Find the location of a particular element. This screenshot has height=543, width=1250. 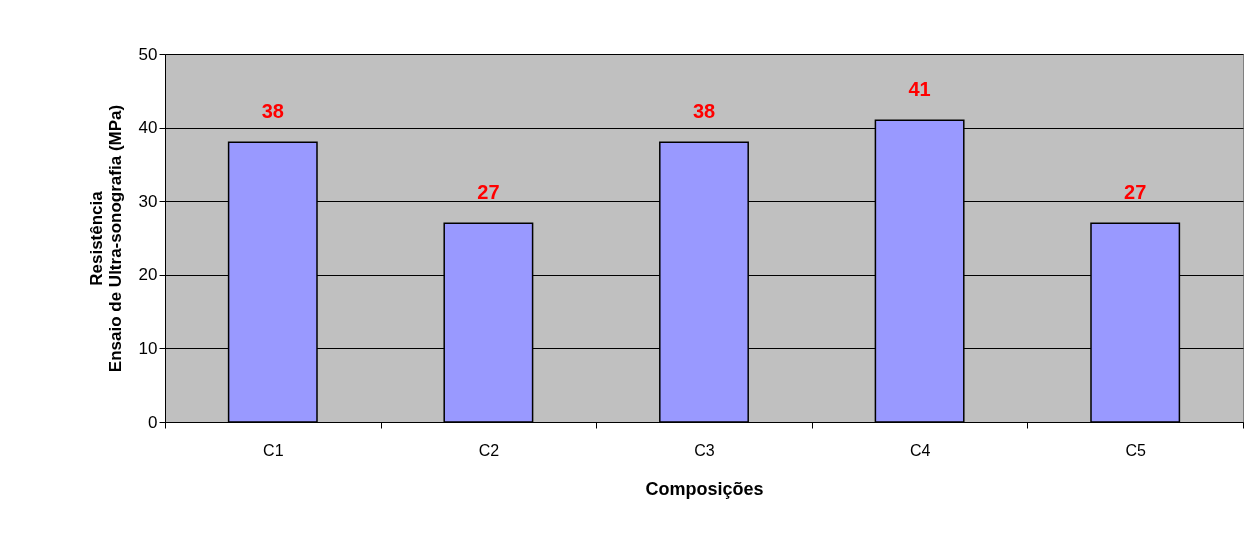

data-label: 41 is located at coordinates (919, 89).